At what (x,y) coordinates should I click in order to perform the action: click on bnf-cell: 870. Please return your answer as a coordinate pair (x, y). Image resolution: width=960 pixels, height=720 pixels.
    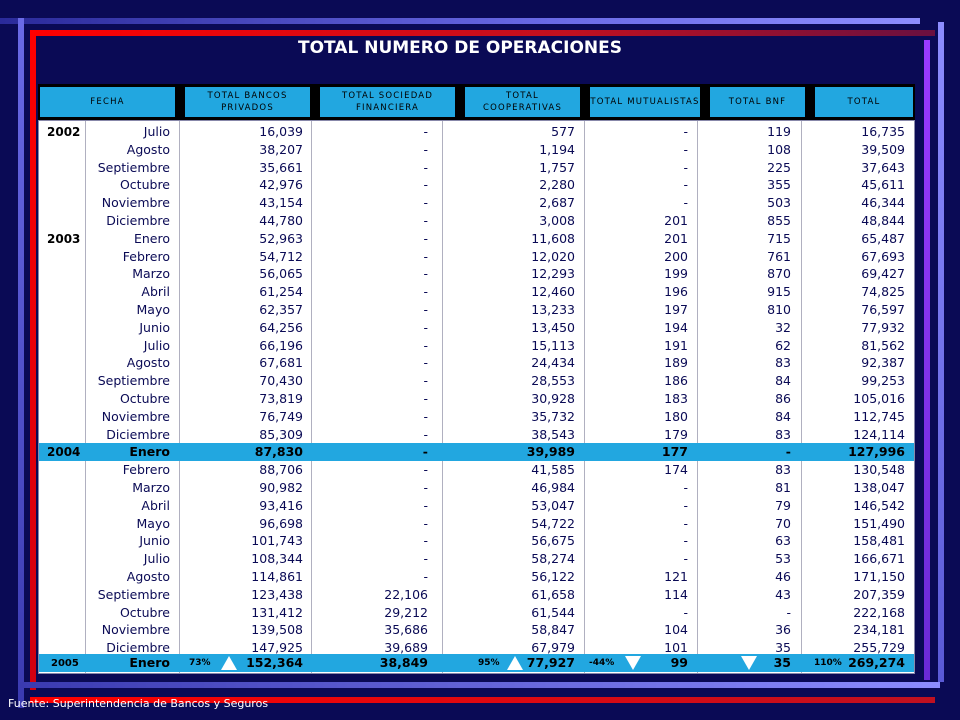
    Looking at the image, I should click on (779, 274).